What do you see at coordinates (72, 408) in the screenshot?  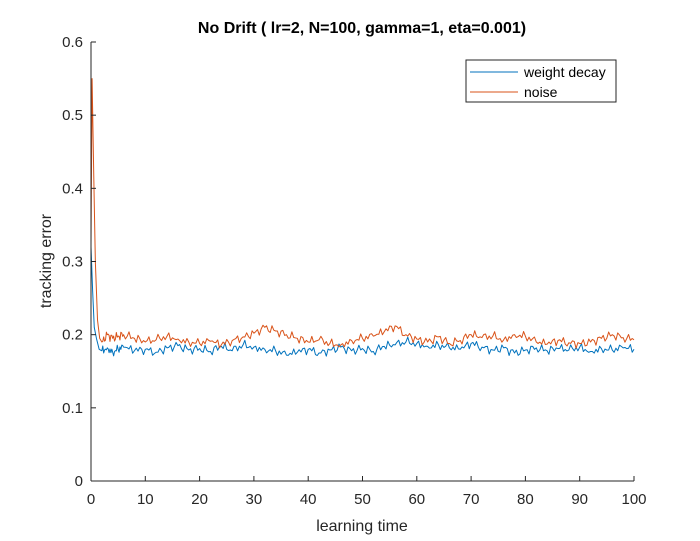 I see `y-tick-label: 0.1` at bounding box center [72, 408].